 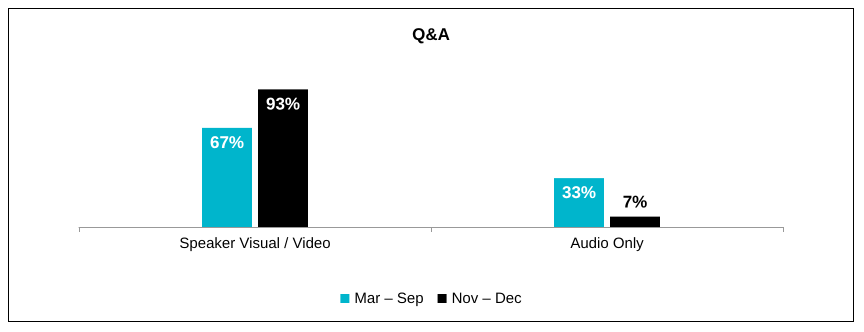 What do you see at coordinates (579, 192) in the screenshot?
I see `data-label: 33%` at bounding box center [579, 192].